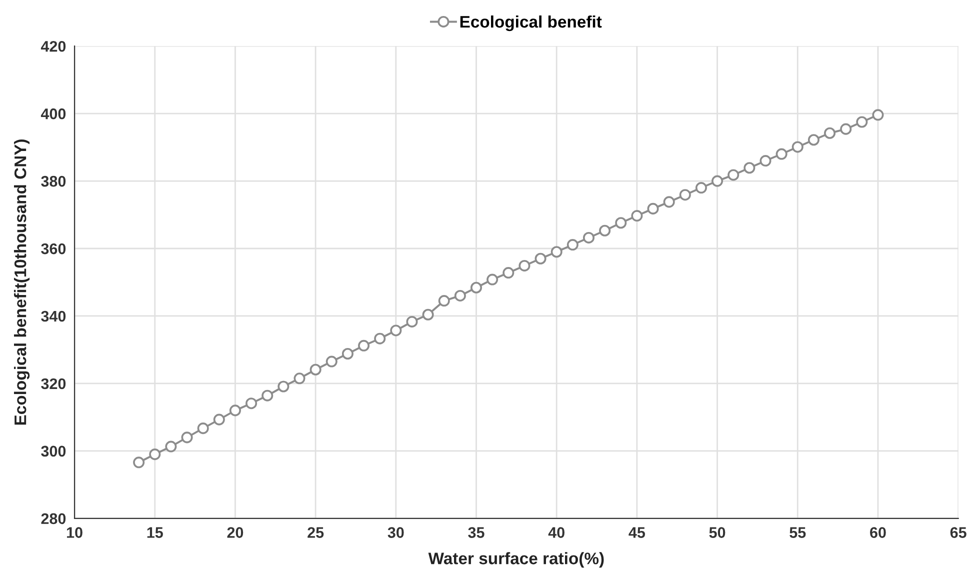 The image size is (968, 576). I want to click on x-tick-label: 10, so click(74, 532).